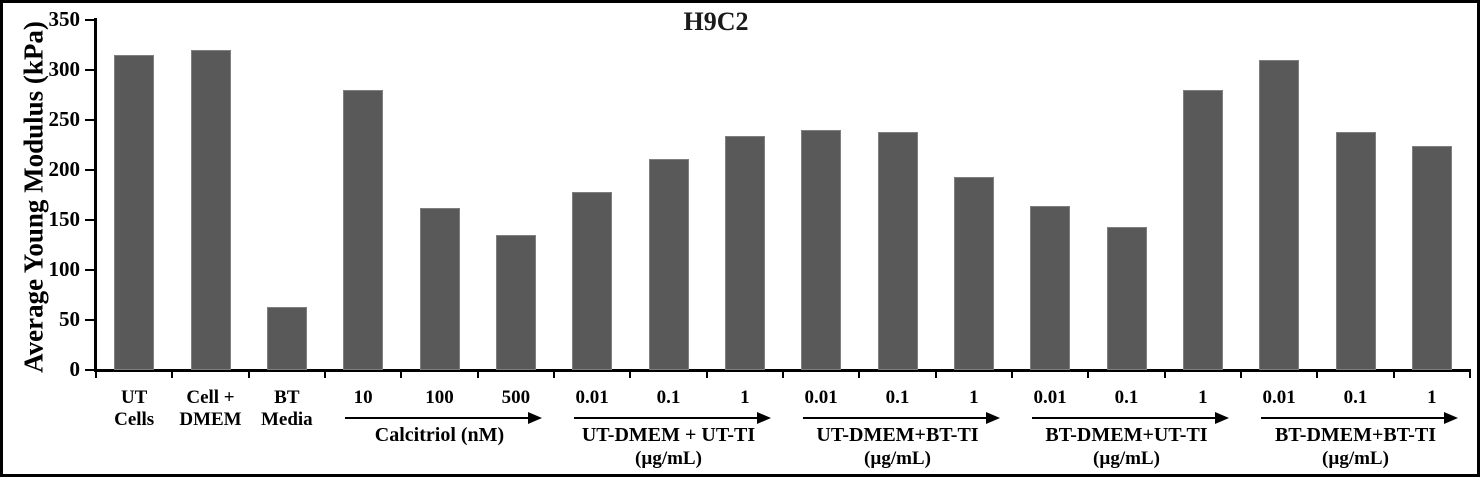  Describe the element at coordinates (64, 69) in the screenshot. I see `y-tick-label: 300` at that location.